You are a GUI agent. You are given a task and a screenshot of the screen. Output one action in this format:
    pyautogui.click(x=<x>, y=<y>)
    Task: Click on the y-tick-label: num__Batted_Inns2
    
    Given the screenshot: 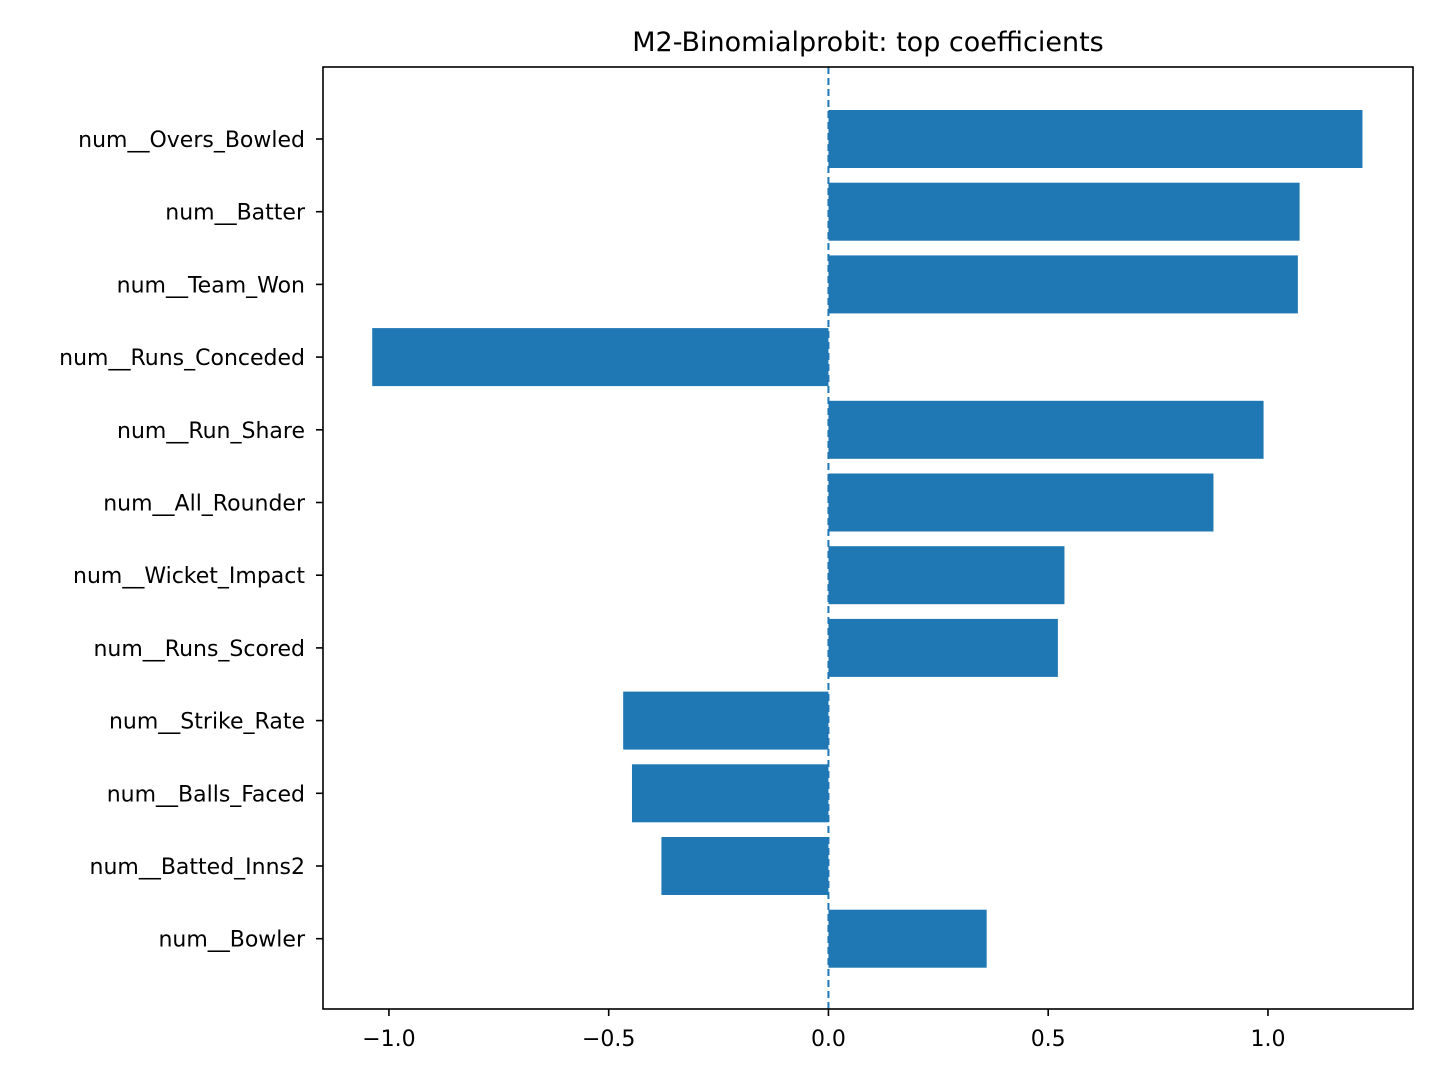 What is the action you would take?
    pyautogui.click(x=197, y=867)
    